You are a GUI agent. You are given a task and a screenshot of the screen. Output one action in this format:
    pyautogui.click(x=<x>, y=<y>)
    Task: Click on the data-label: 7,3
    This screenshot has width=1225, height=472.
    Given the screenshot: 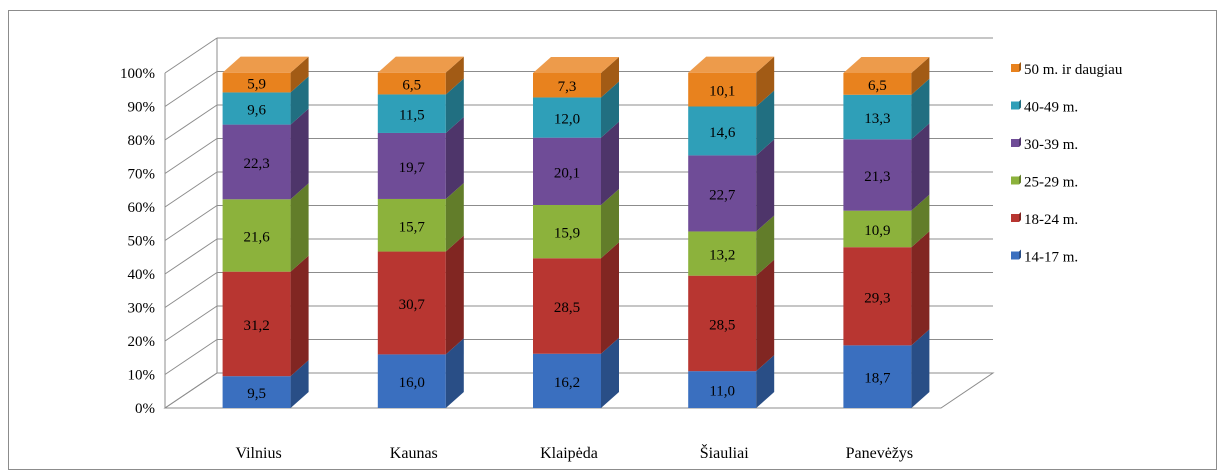 What is the action you would take?
    pyautogui.click(x=567, y=87)
    